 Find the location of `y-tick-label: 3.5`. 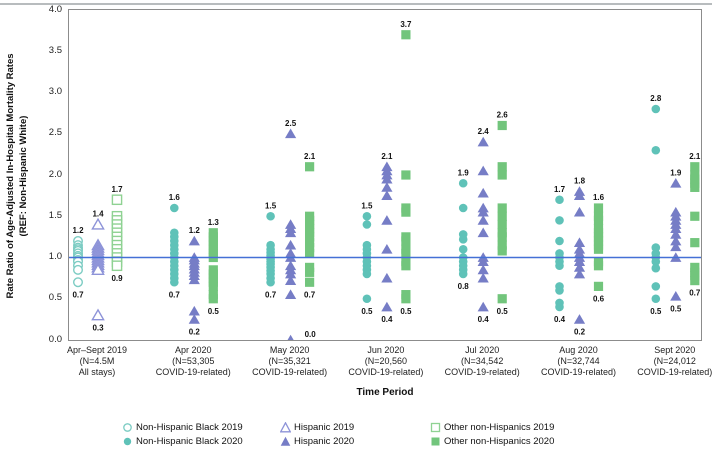

y-tick-label: 3.5 is located at coordinates (55, 50).